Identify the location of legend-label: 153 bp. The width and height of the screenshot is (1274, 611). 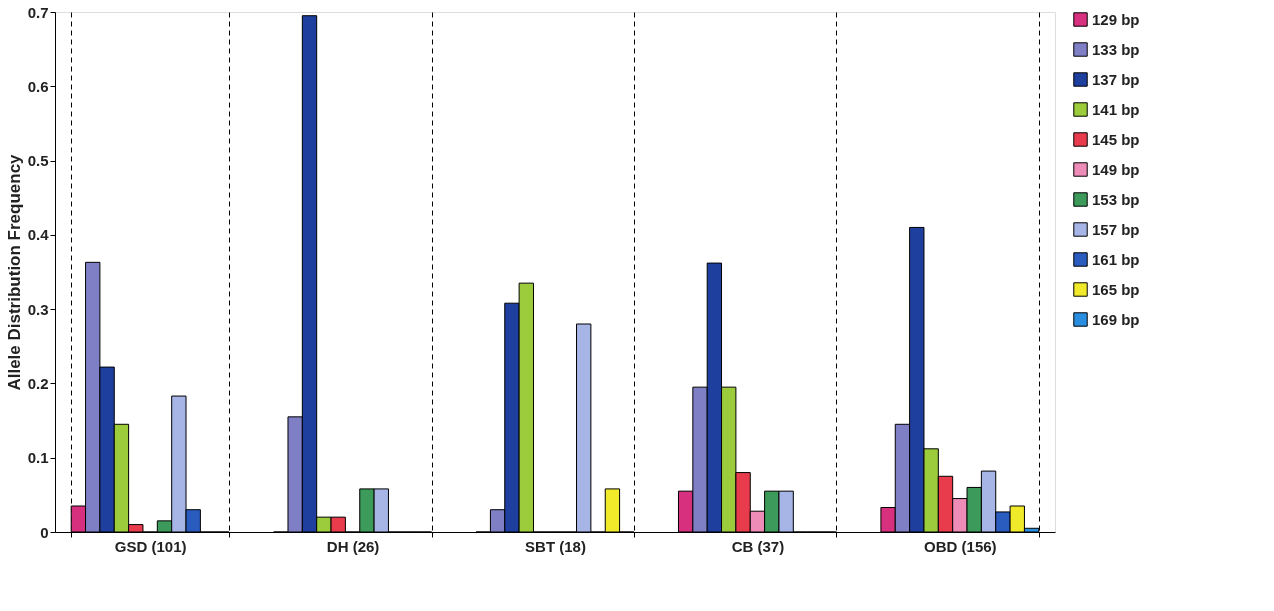
(1116, 199).